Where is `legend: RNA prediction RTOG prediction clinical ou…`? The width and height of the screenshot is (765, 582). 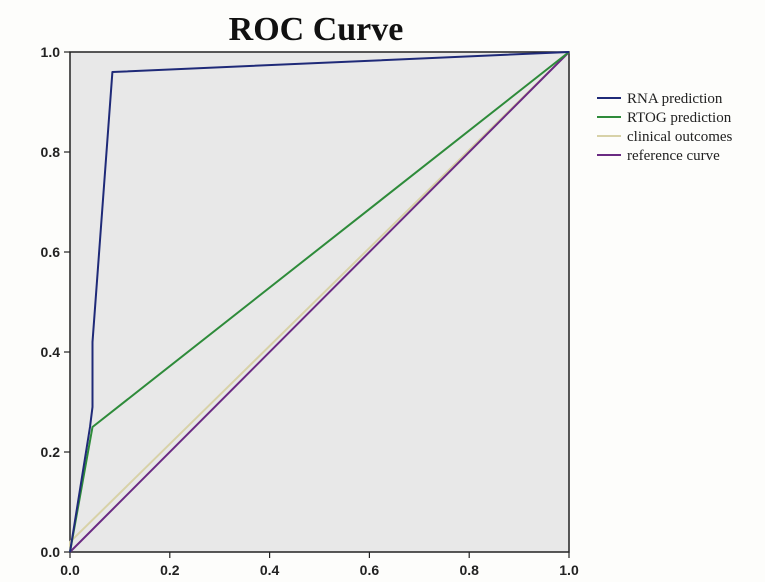
legend: RNA prediction RTOG prediction clinical ou… is located at coordinates (665, 127).